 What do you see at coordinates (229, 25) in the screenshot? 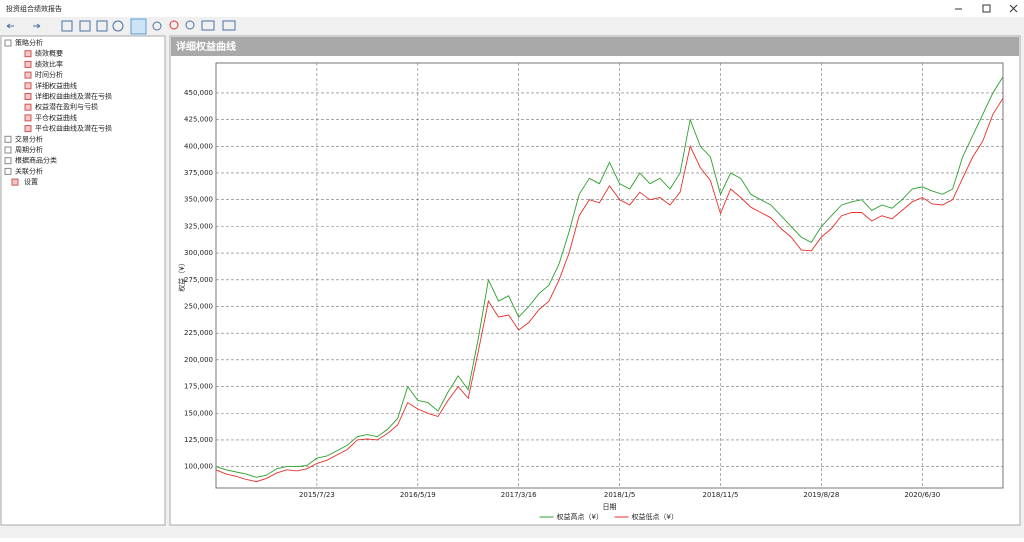
I see `export` at bounding box center [229, 25].